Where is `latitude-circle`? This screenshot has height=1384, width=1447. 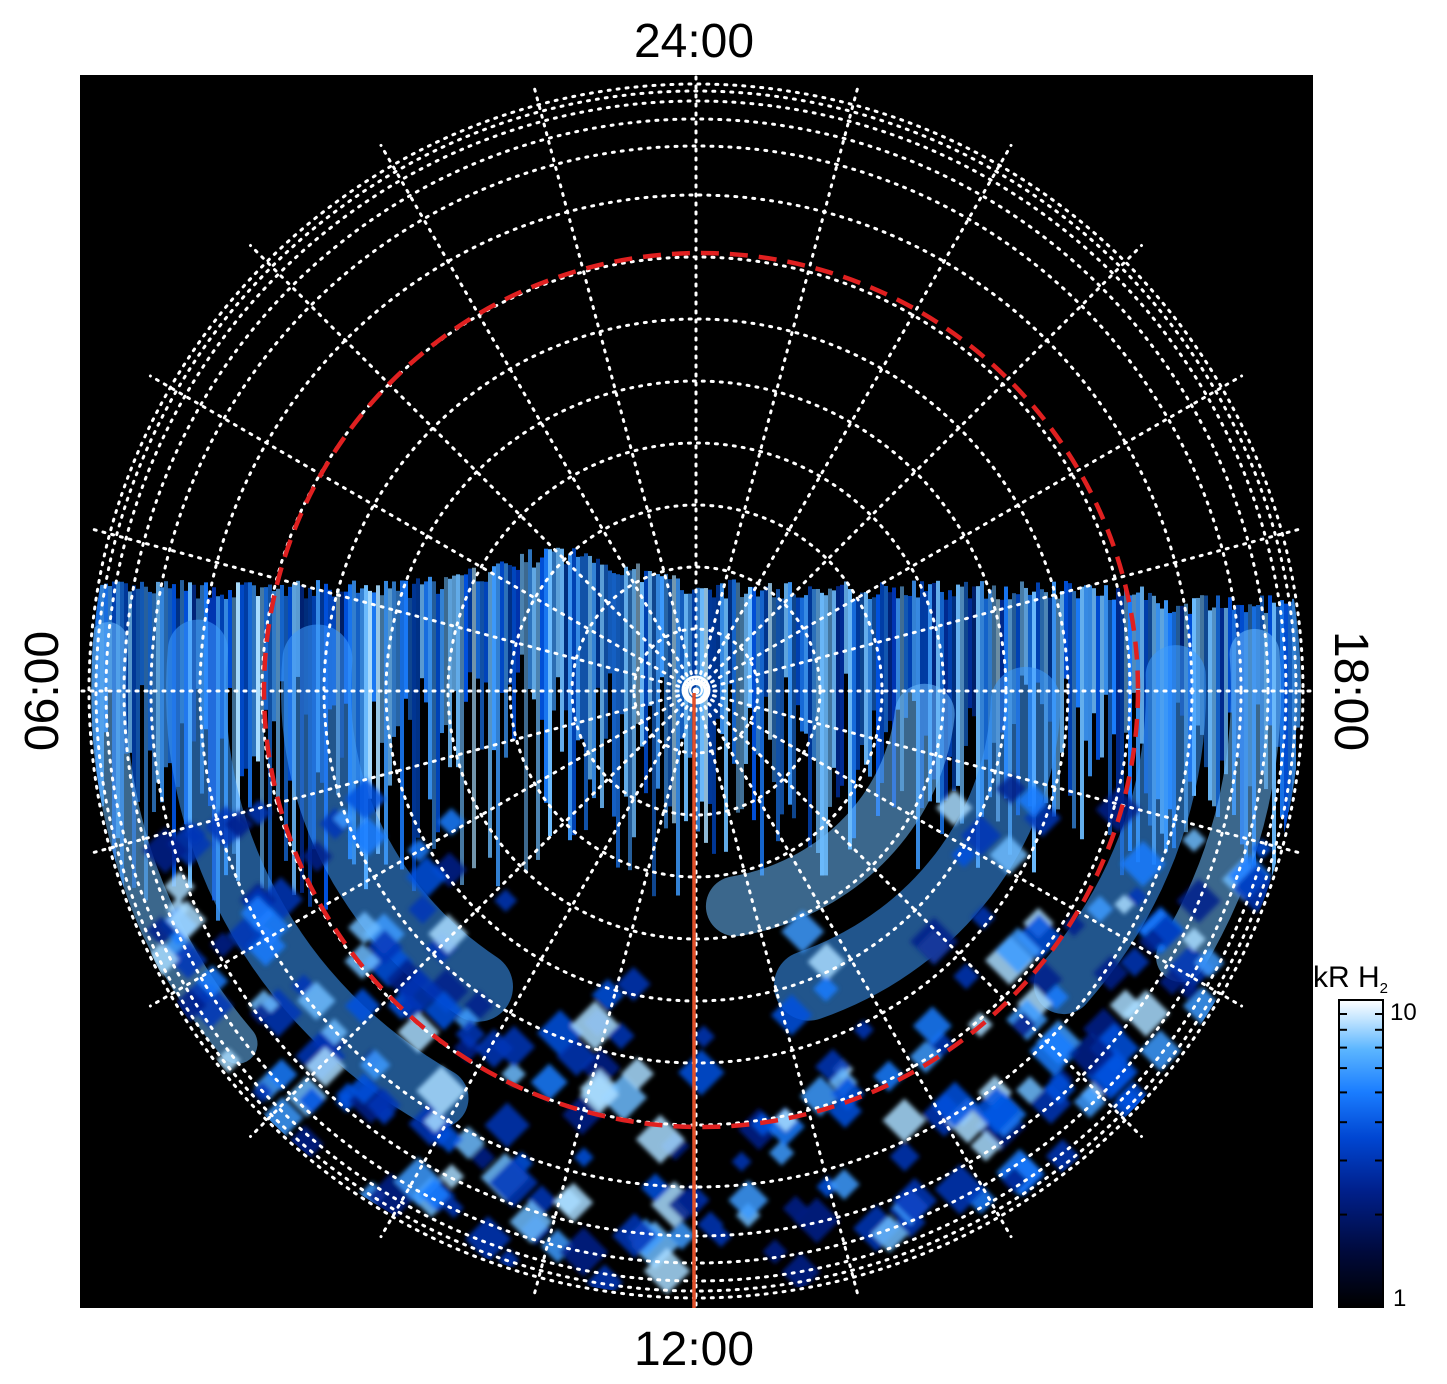 latitude-circle is located at coordinates (696, 691).